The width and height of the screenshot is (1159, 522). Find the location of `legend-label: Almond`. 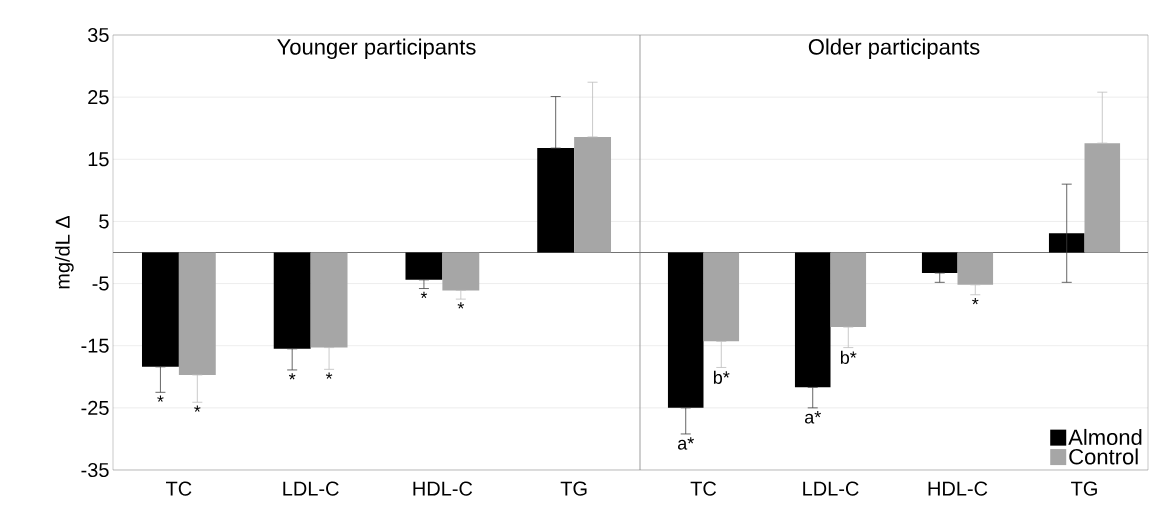

legend-label: Almond is located at coordinates (1105, 437).